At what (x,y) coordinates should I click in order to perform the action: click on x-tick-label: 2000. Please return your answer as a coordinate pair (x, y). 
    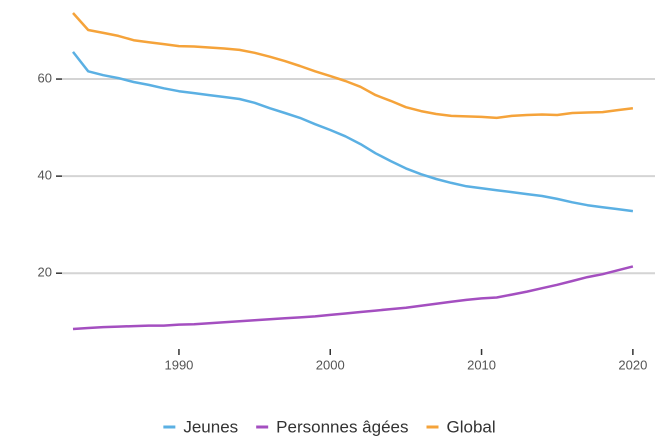
    Looking at the image, I should click on (330, 364).